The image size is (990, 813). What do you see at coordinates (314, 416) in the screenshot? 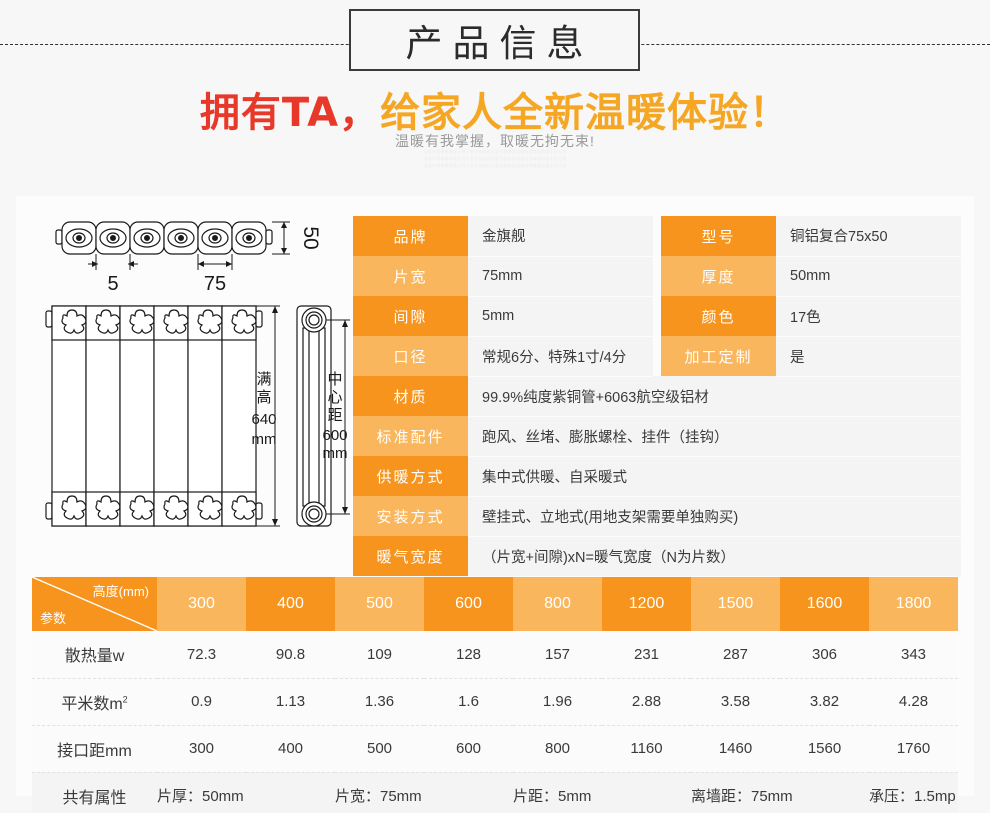
I see `side-view-group` at bounding box center [314, 416].